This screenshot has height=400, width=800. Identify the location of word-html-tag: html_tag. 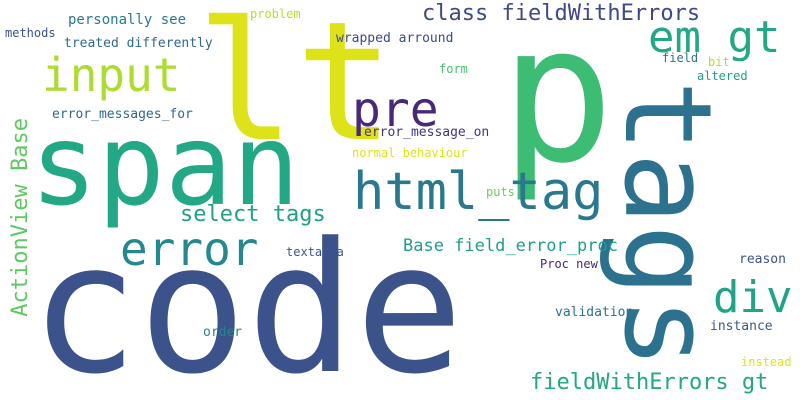
(478, 192).